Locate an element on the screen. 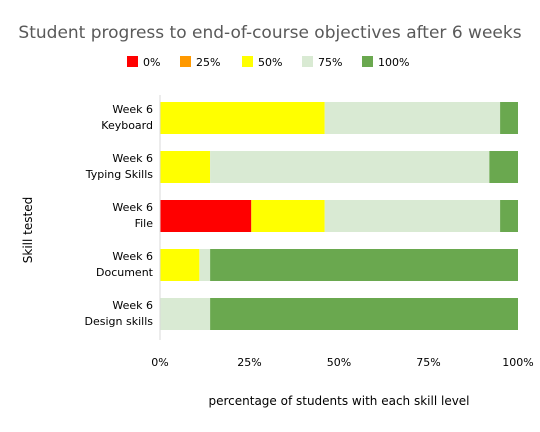 This screenshot has width=540, height=432. x-axis-ticks: 0% 25% 50% 75% 100% is located at coordinates (342, 362).